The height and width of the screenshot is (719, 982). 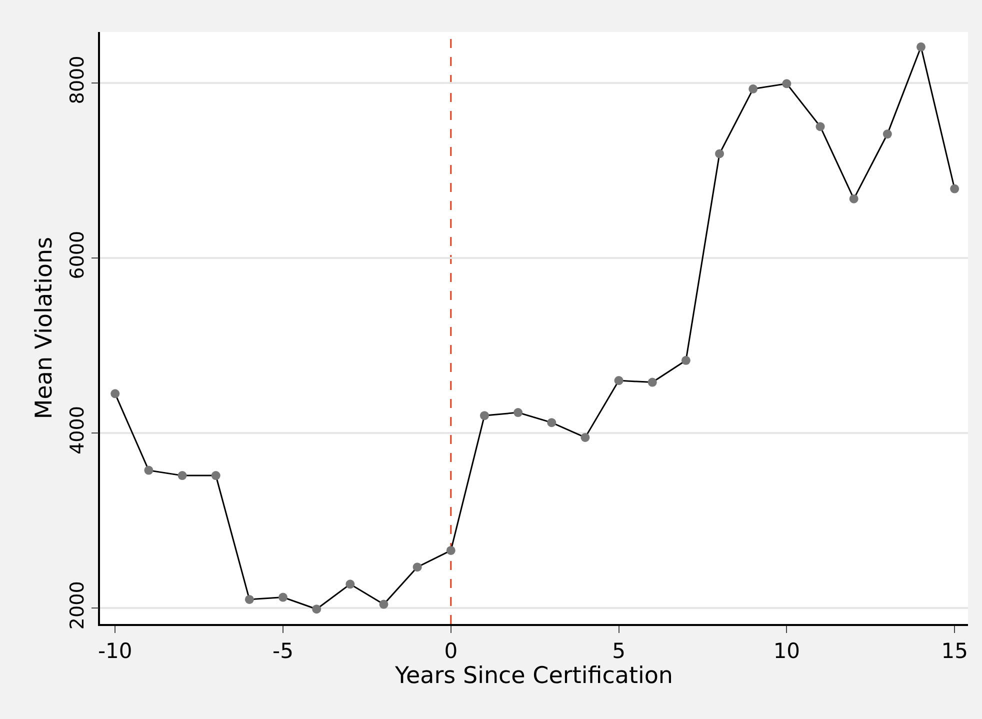 What do you see at coordinates (115, 650) in the screenshot?
I see `x-tick-label: -10` at bounding box center [115, 650].